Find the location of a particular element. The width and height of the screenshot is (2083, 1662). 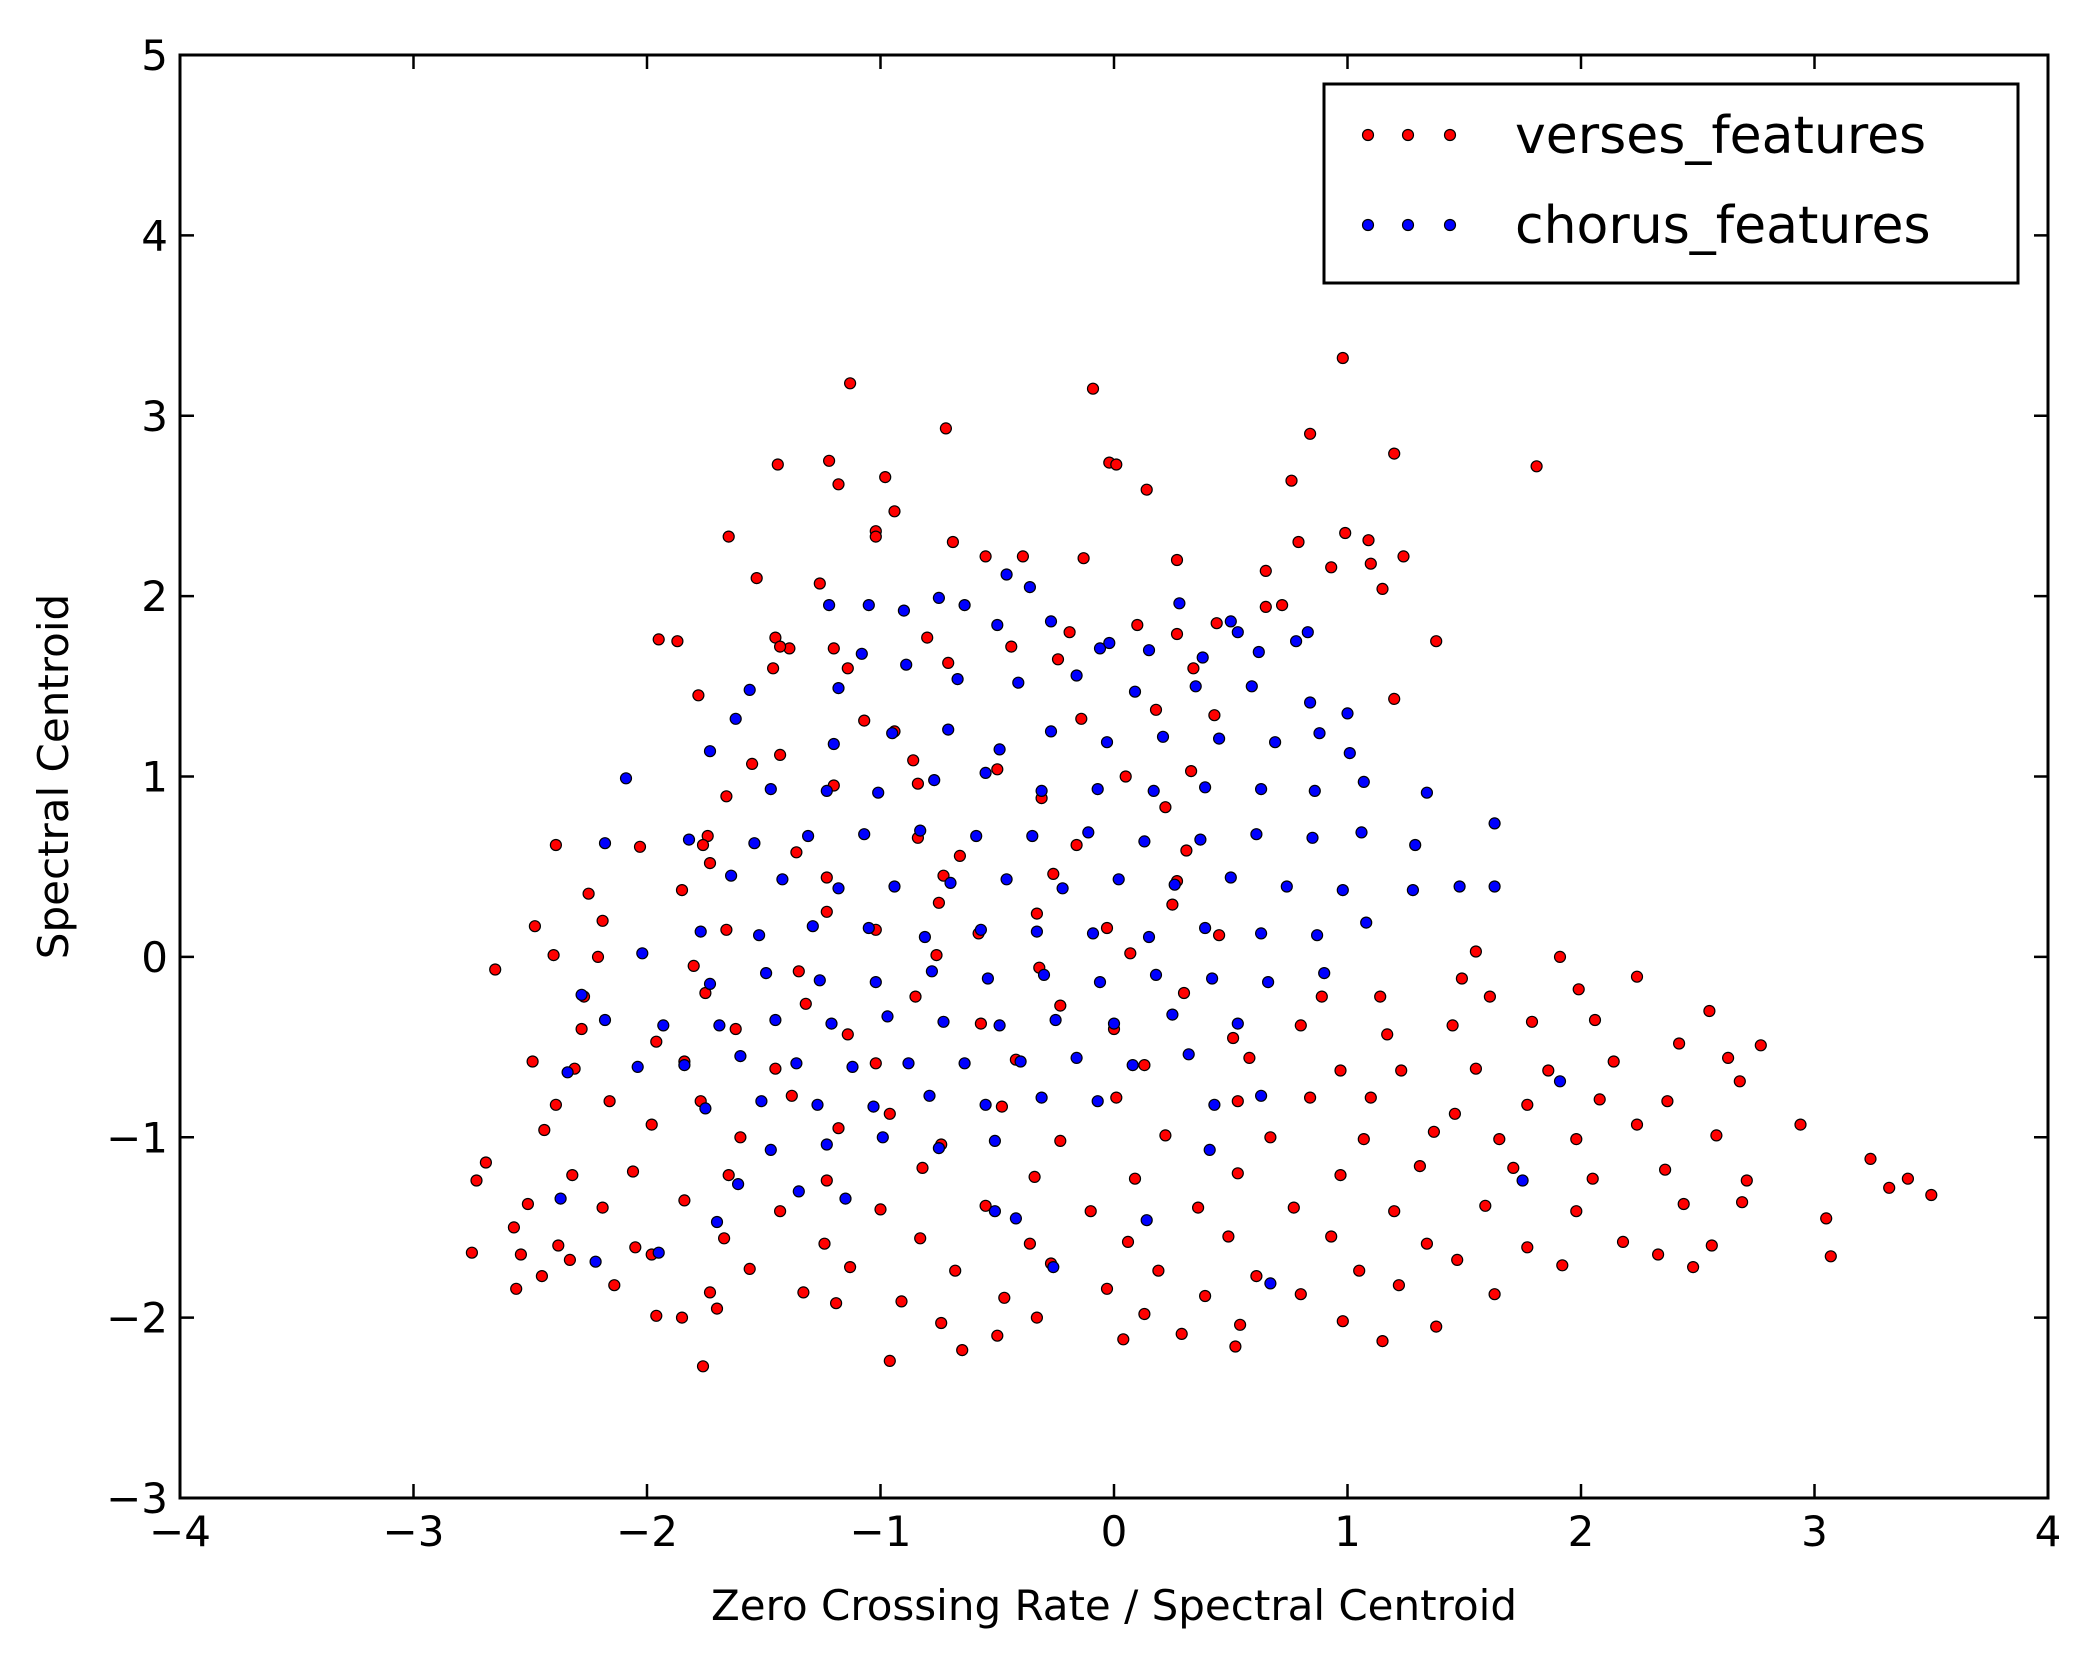

y-tick-label: 4 is located at coordinates (154, 235).